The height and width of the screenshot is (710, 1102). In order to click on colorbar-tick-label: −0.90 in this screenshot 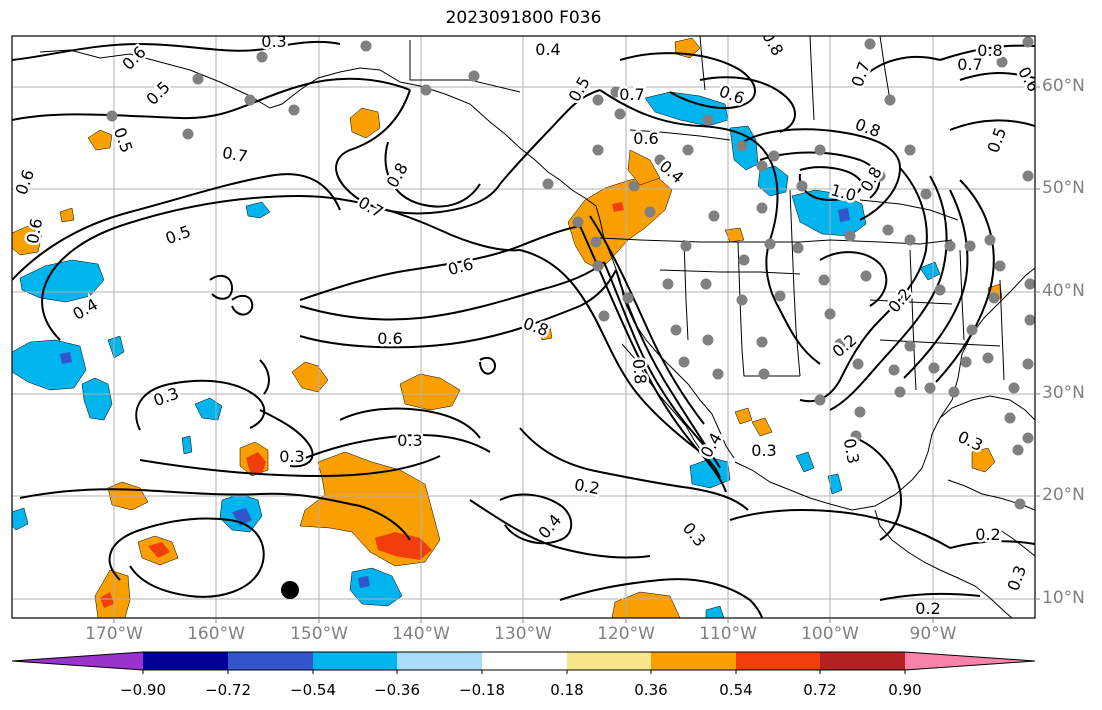, I will do `click(143, 690)`.